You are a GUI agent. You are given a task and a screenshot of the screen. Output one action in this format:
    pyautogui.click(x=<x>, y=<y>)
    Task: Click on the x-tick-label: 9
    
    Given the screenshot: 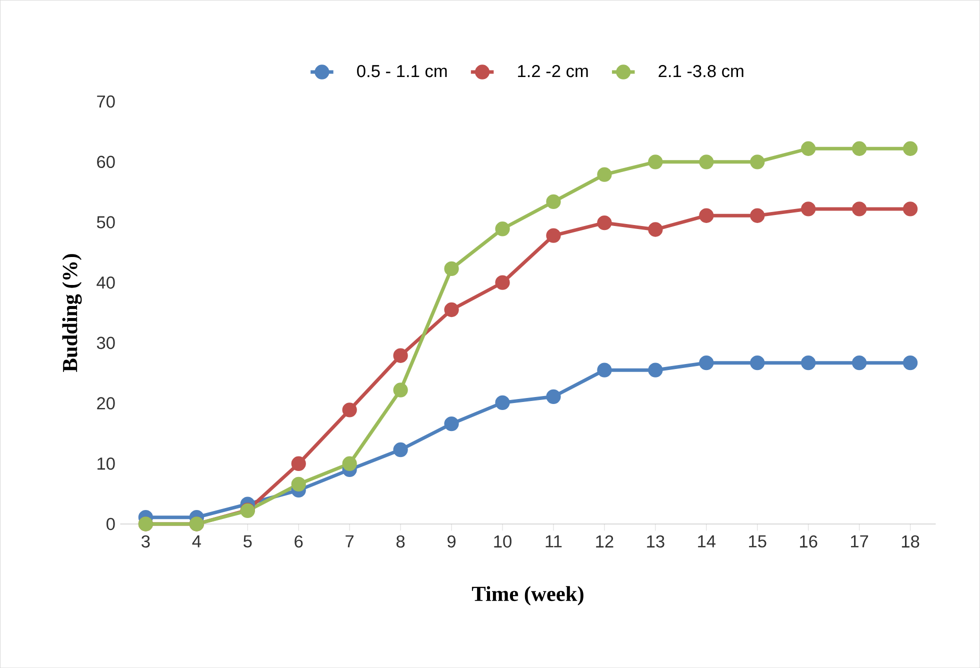 What is the action you would take?
    pyautogui.click(x=452, y=541)
    